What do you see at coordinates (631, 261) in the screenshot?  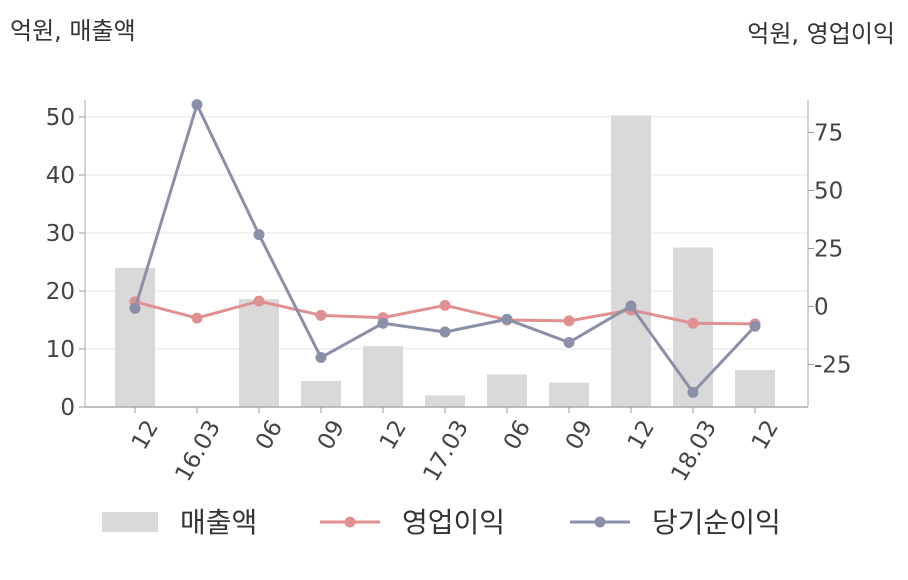 I see `bar-매출액-8` at bounding box center [631, 261].